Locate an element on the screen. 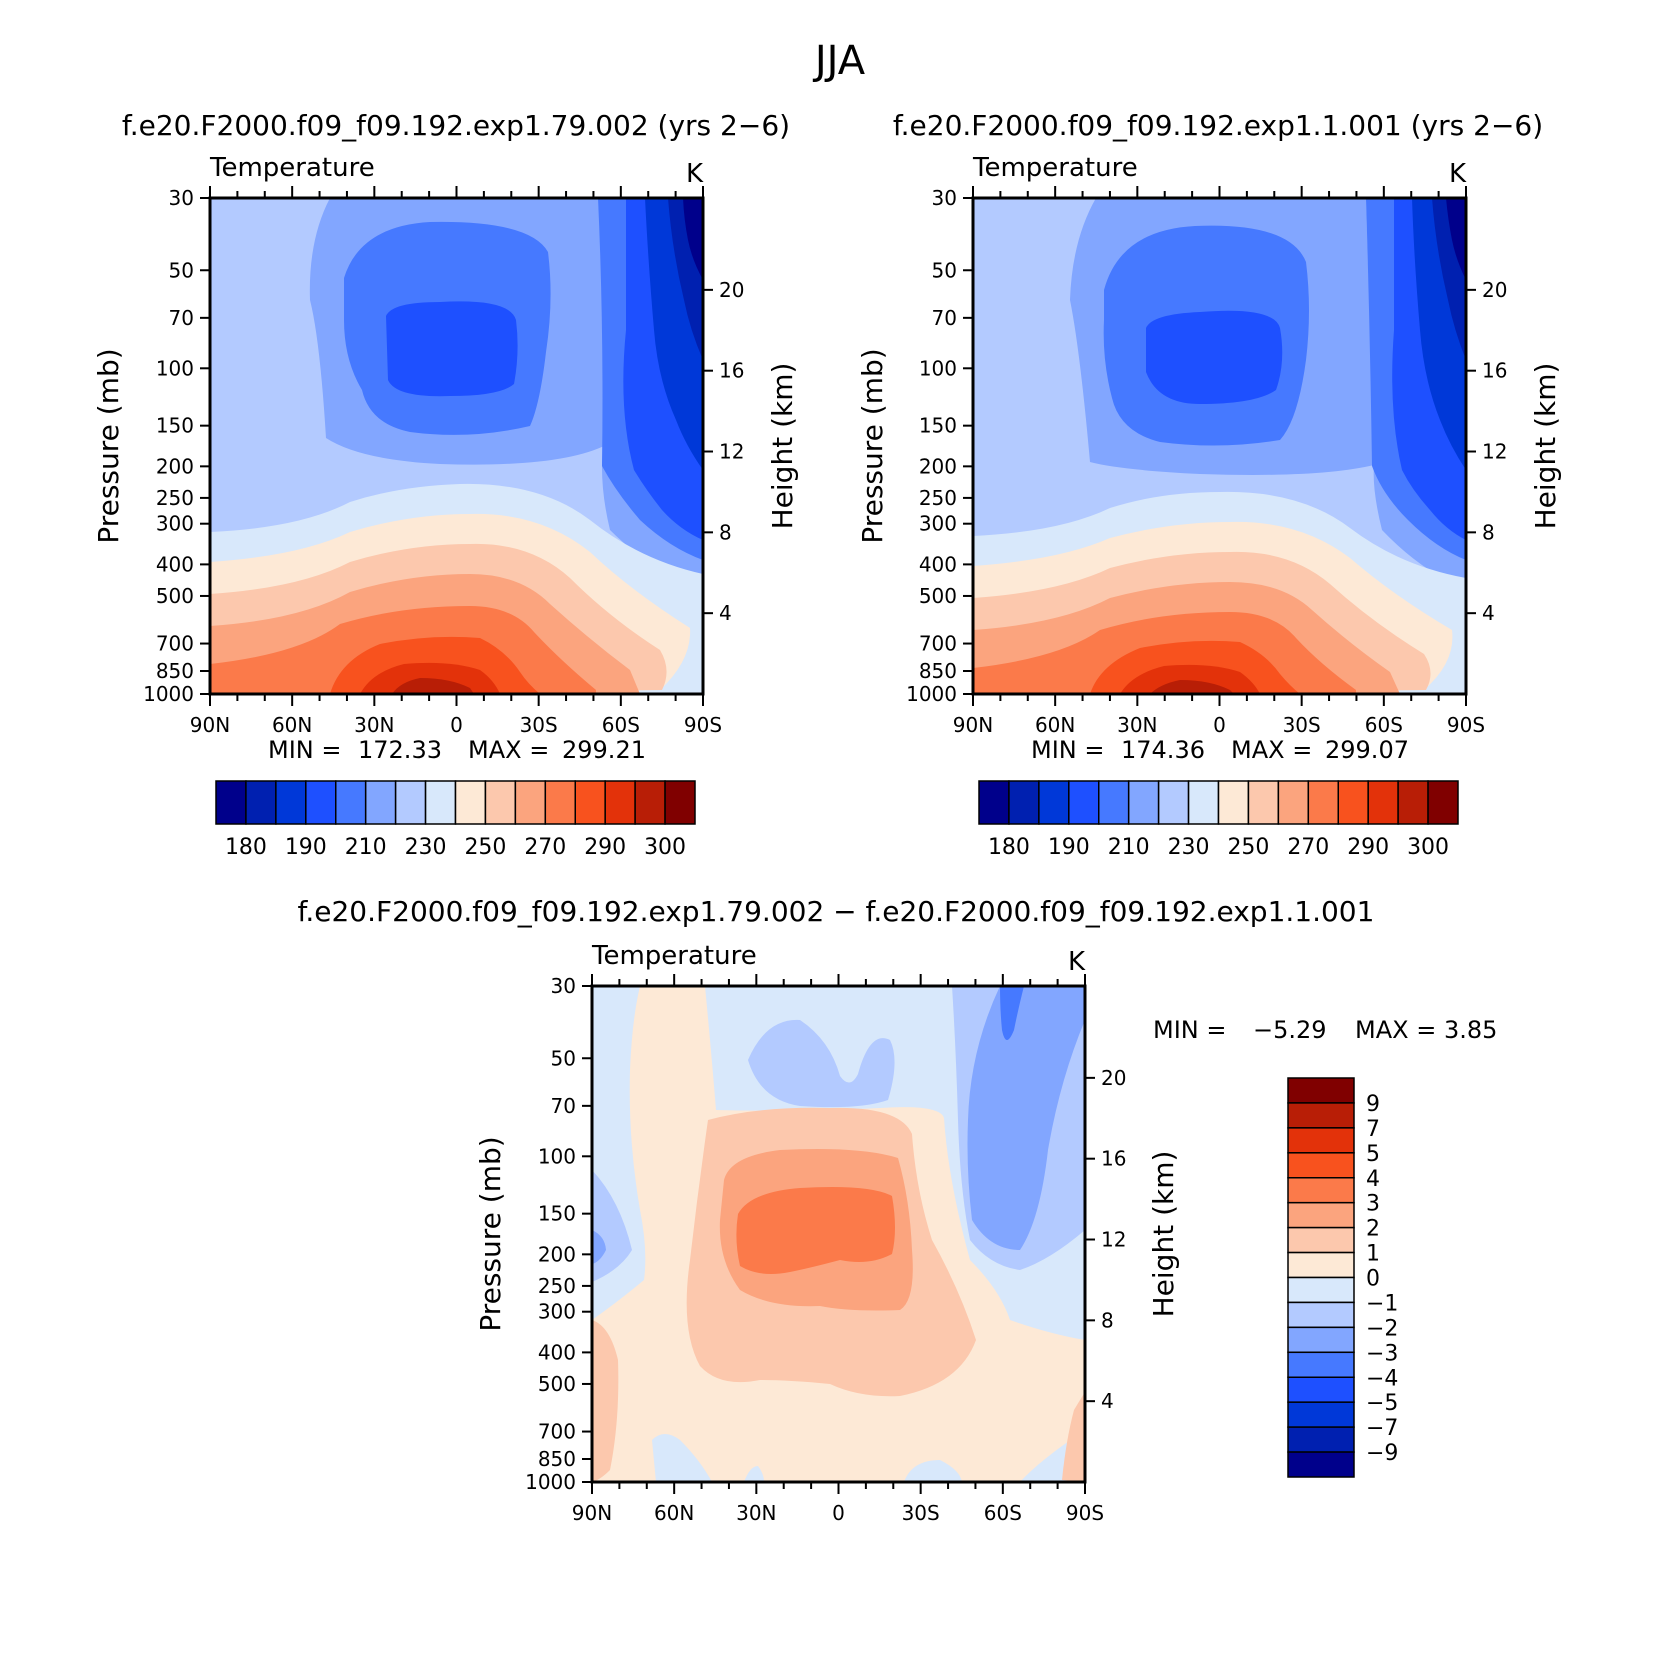 This screenshot has height=1666, width=1663. panel-2-max-value: 299.07 is located at coordinates (1367, 750).